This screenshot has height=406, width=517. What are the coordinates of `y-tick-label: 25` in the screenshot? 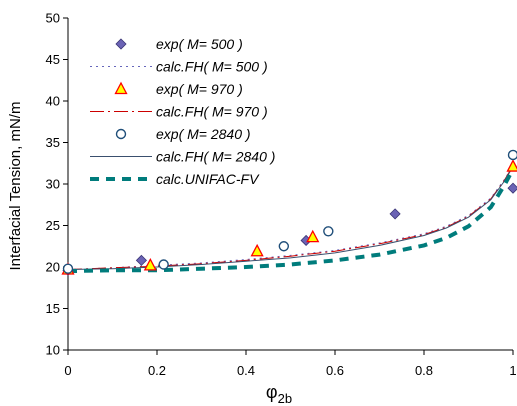 It's located at (53, 225).